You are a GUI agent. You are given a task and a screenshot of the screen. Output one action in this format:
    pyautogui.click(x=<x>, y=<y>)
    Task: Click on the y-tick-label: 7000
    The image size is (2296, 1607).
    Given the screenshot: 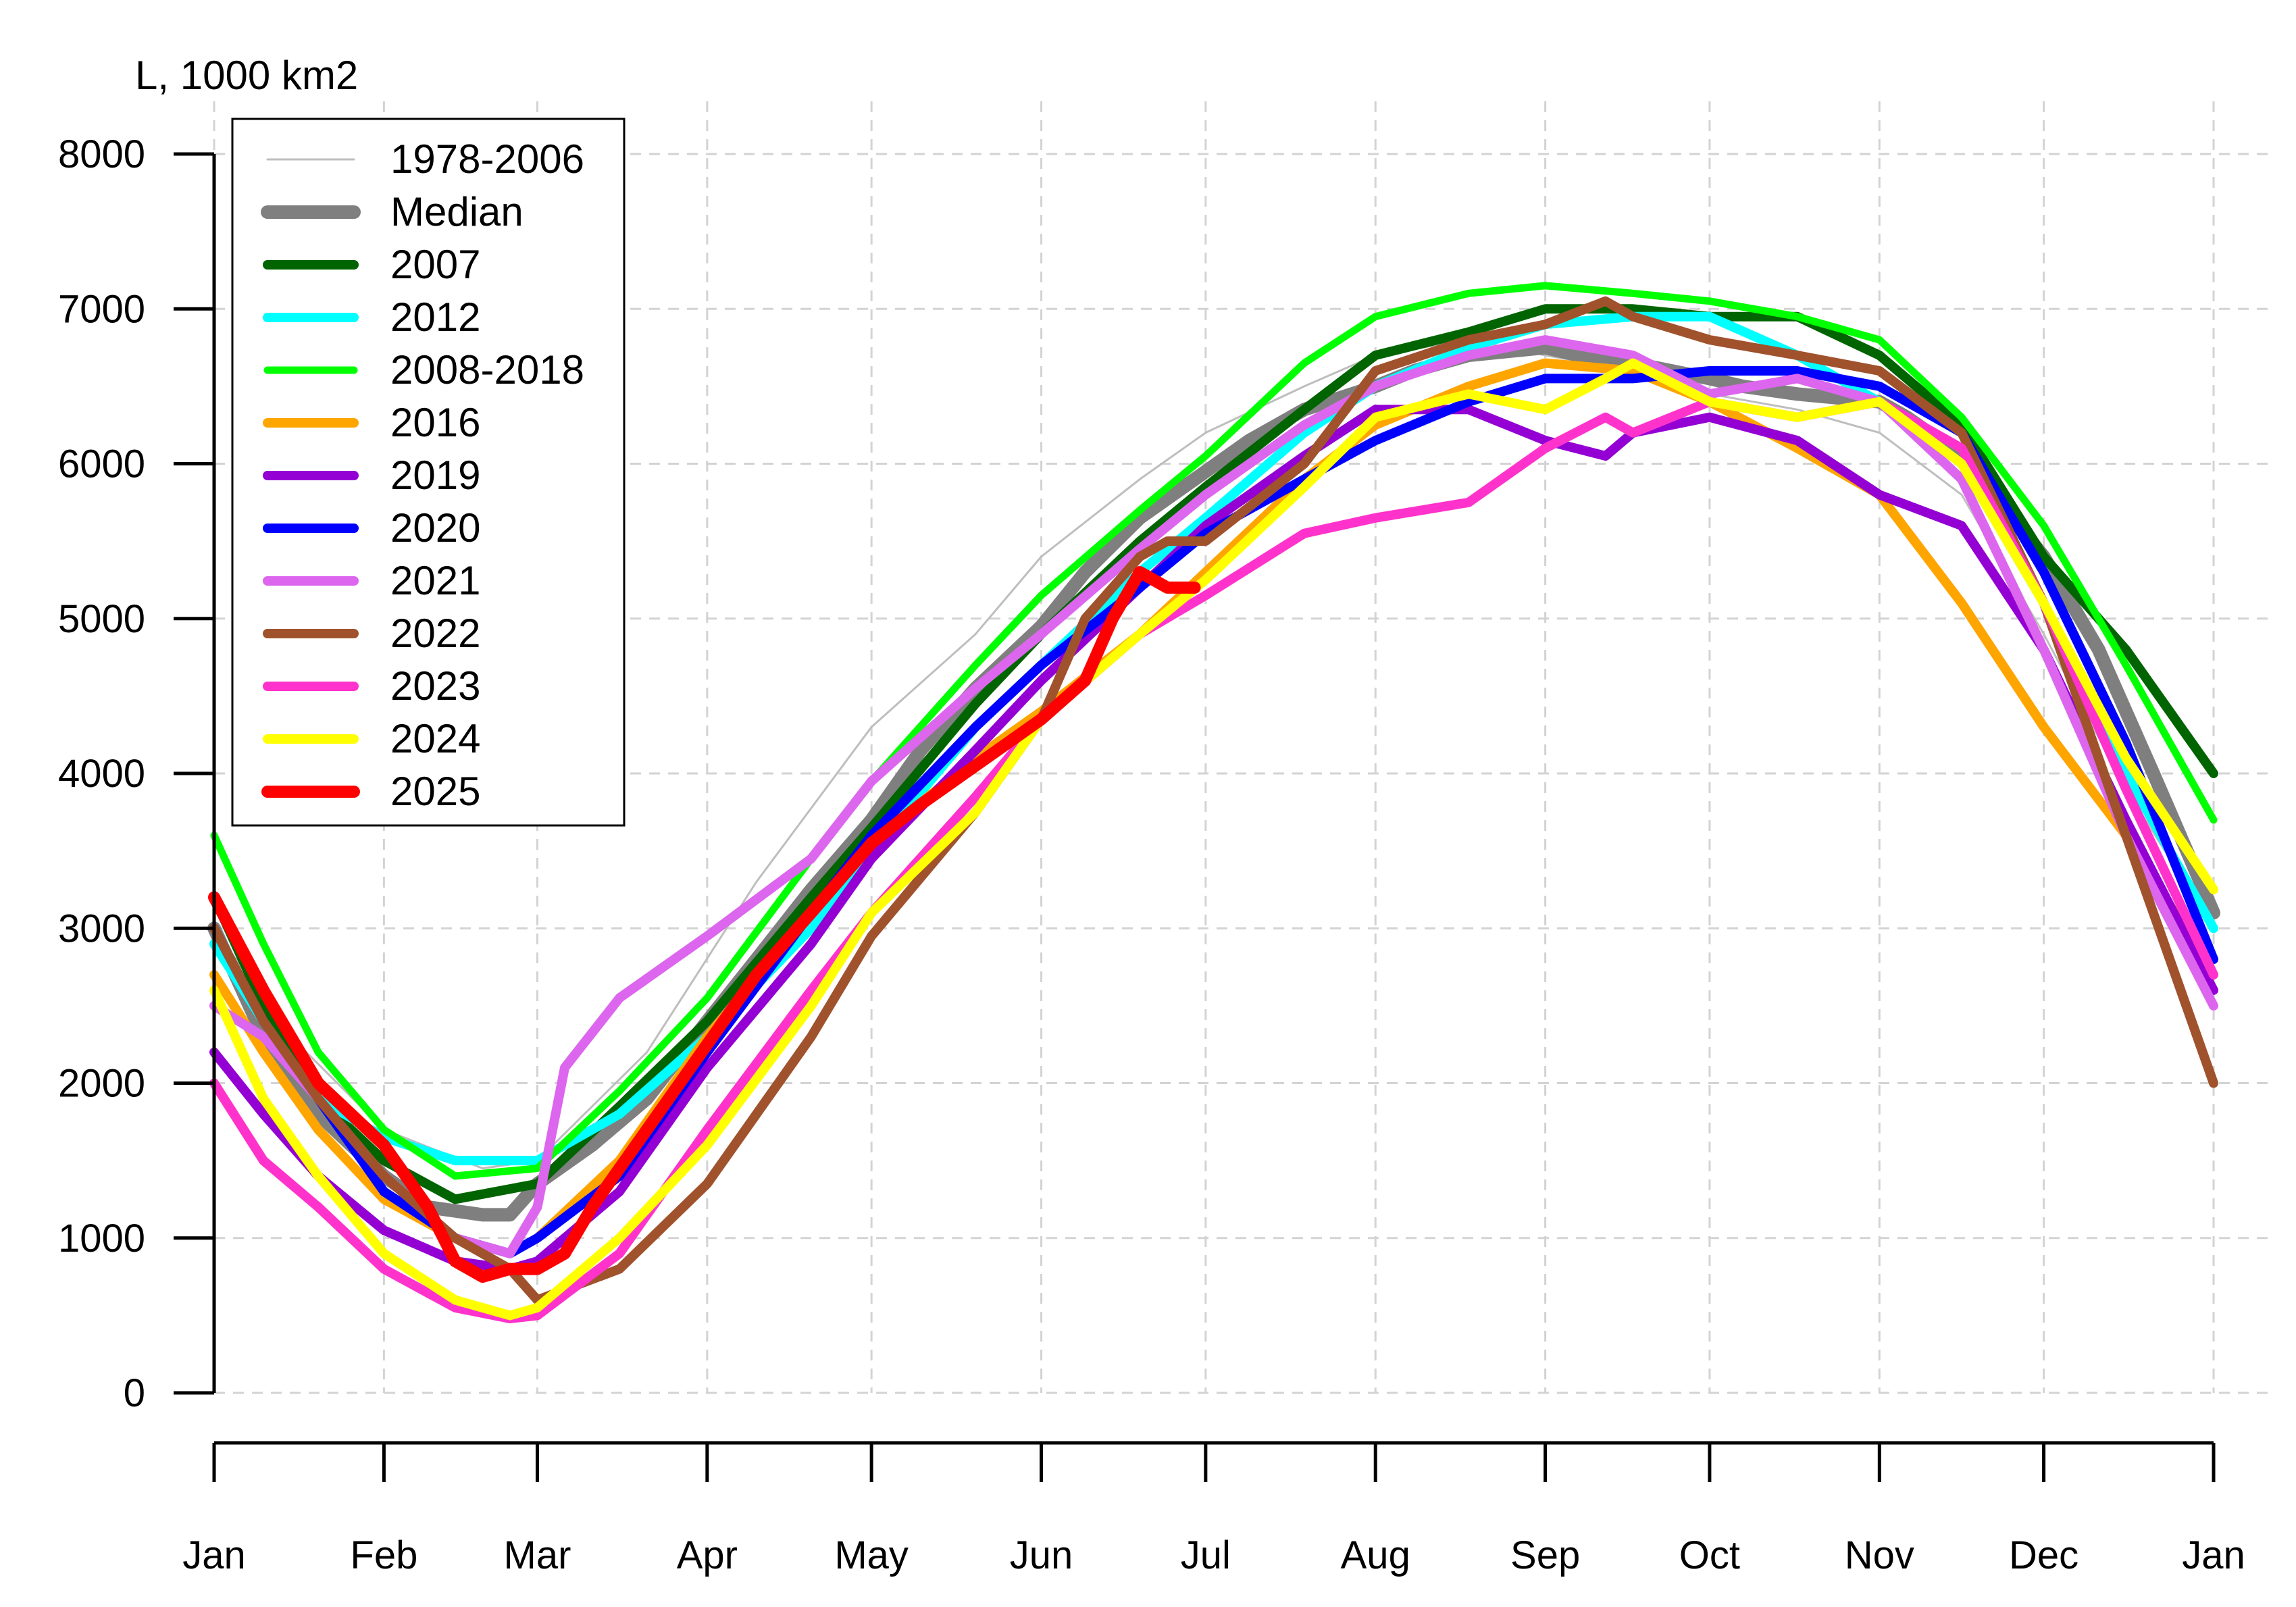 What is the action you would take?
    pyautogui.click(x=101, y=309)
    